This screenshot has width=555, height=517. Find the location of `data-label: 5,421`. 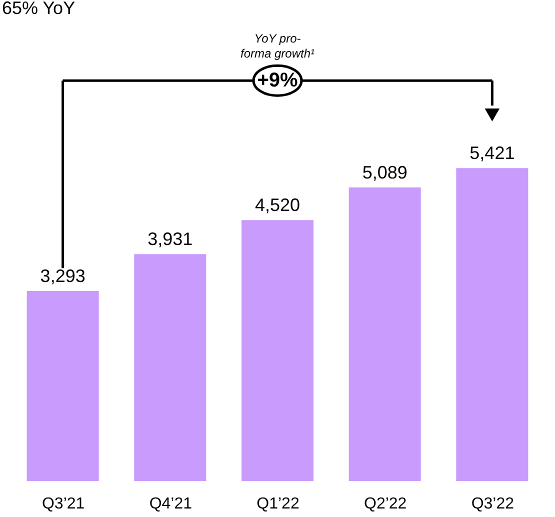

data-label: 5,421 is located at coordinates (492, 153).